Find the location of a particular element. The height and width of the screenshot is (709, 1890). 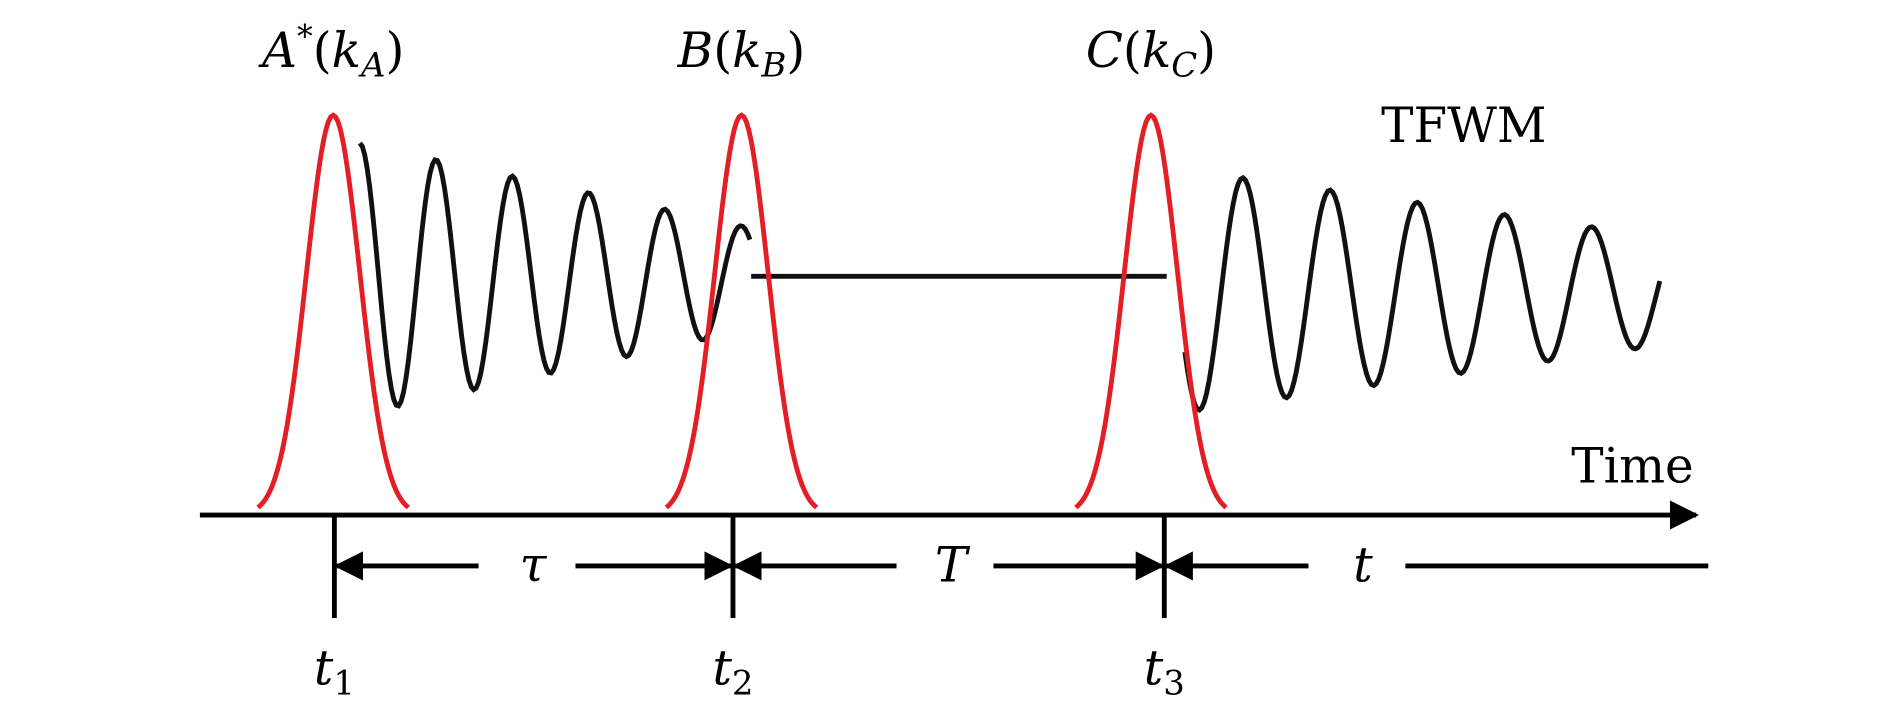

pulse-label: A*(kA) is located at coordinates (331, 51).